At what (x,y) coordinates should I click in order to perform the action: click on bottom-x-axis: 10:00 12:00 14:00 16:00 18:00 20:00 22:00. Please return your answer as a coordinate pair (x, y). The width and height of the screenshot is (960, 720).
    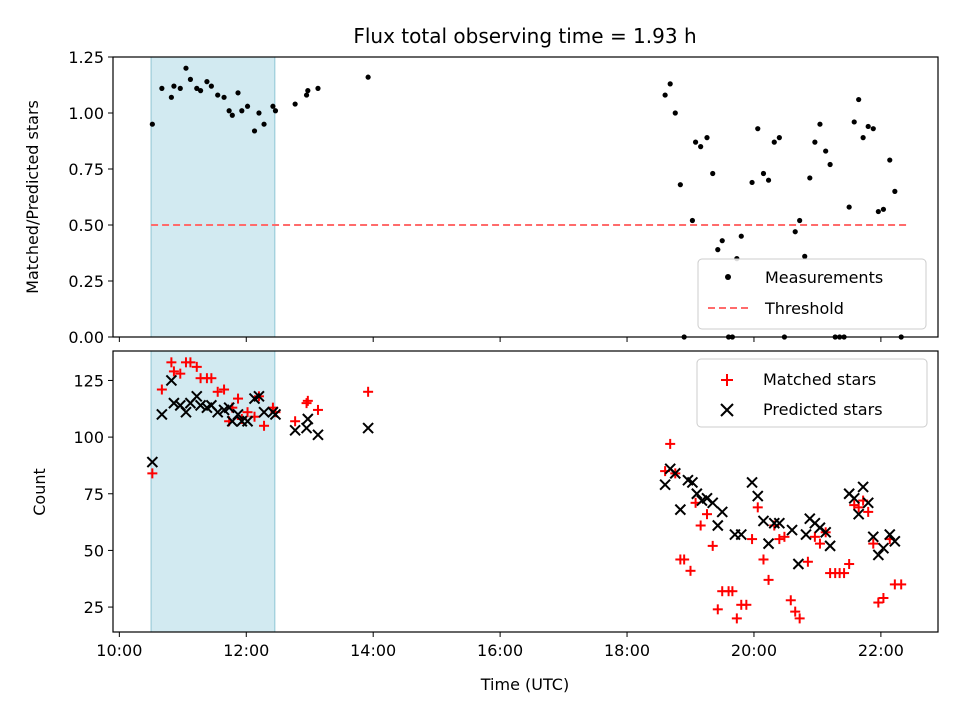
    Looking at the image, I should click on (500, 646).